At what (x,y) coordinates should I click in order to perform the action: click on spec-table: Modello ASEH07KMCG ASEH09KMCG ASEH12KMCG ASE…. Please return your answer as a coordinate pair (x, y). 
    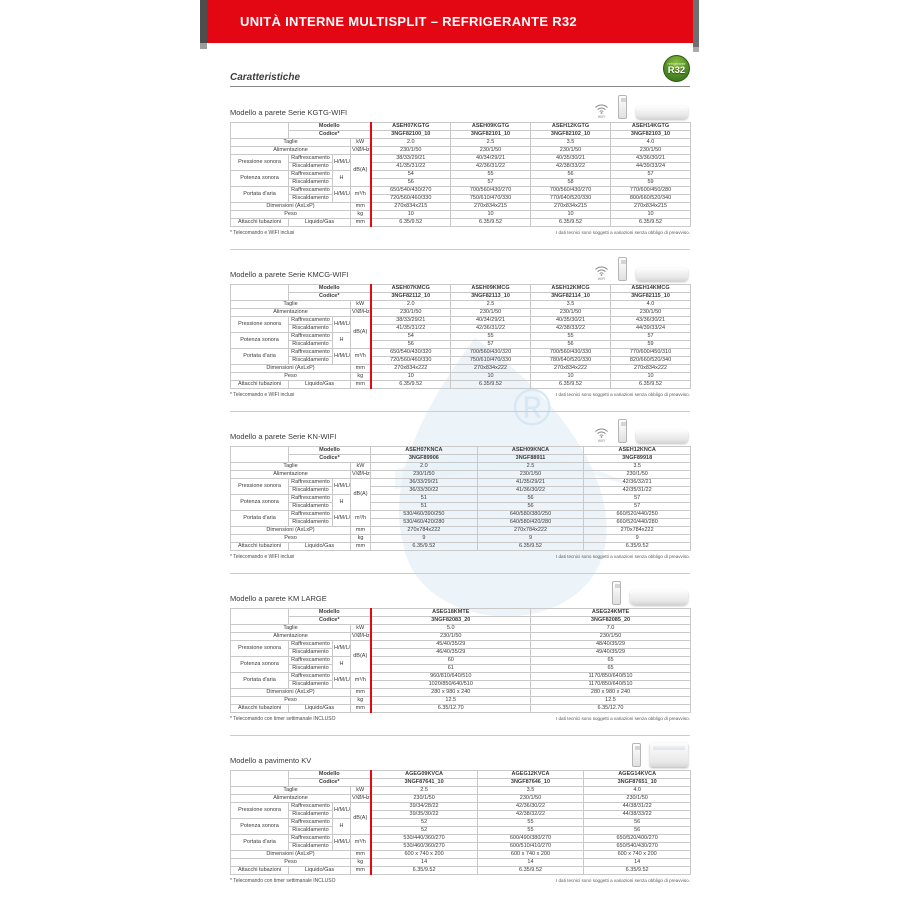
    Looking at the image, I should click on (460, 336).